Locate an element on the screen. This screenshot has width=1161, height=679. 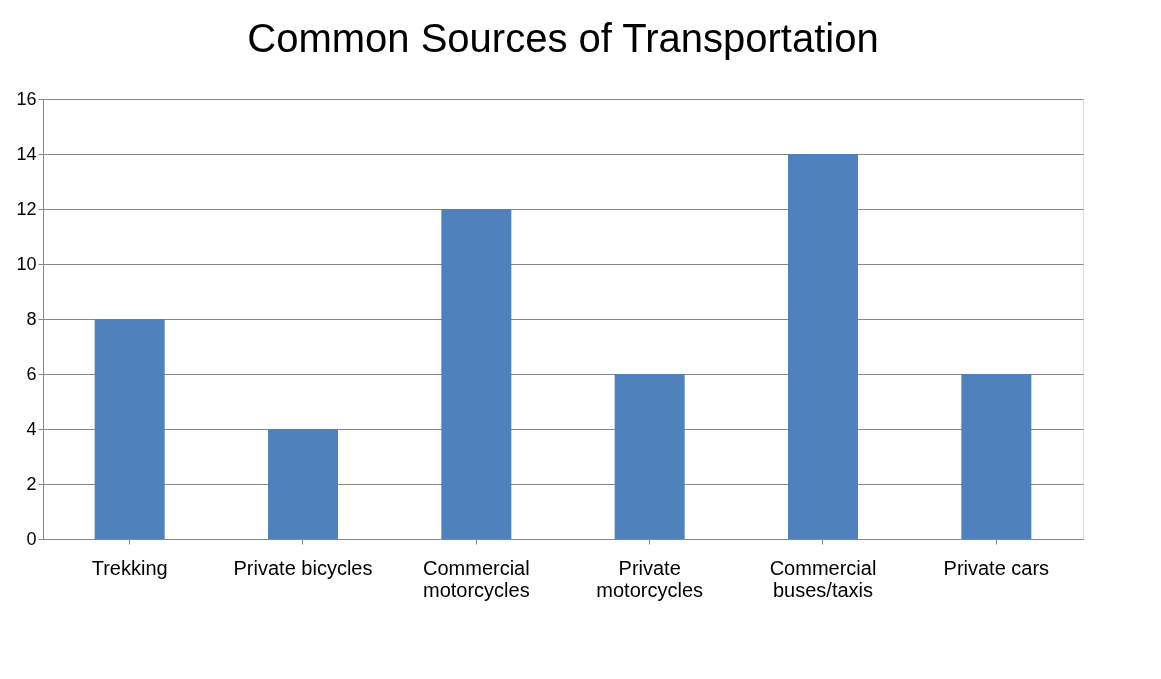
x-tick-label: Commercial motorcycles is located at coordinates (476, 578).